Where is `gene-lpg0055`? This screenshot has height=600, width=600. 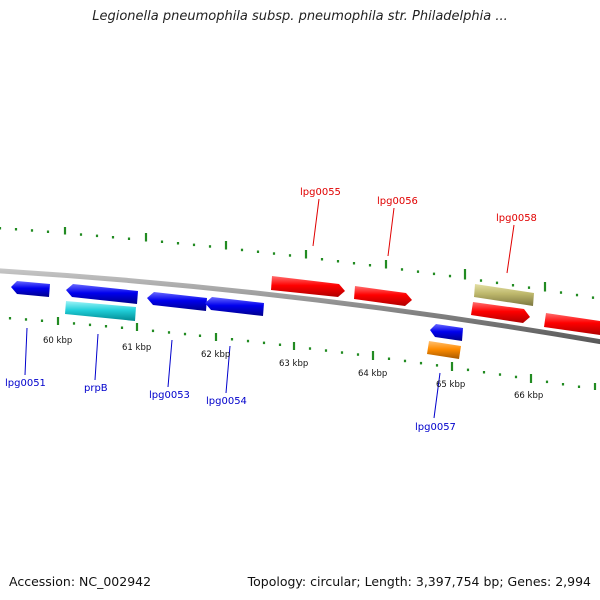 gene-lpg0055 is located at coordinates (308, 286).